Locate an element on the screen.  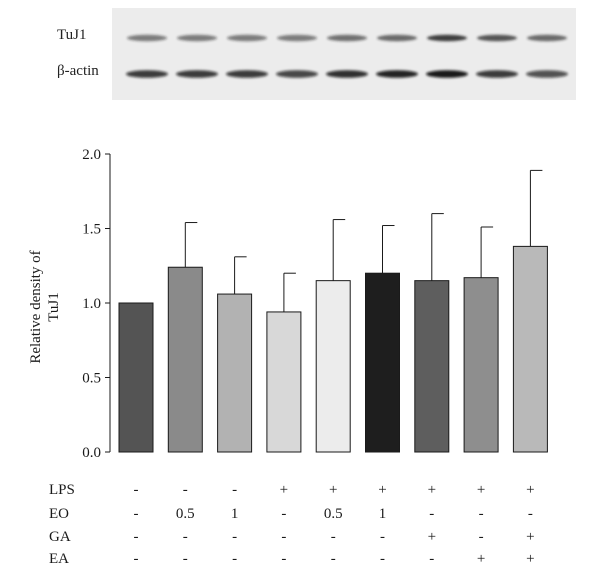
y-axis-label: Relative density of is located at coordinates (36, 306).